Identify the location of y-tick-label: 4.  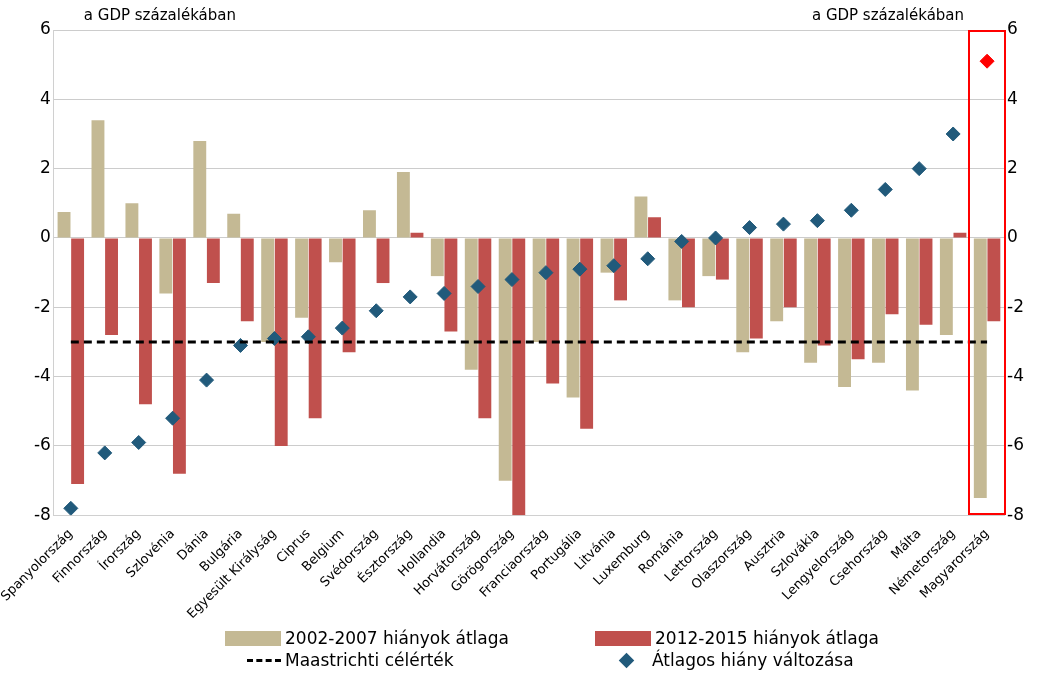
(45, 97).